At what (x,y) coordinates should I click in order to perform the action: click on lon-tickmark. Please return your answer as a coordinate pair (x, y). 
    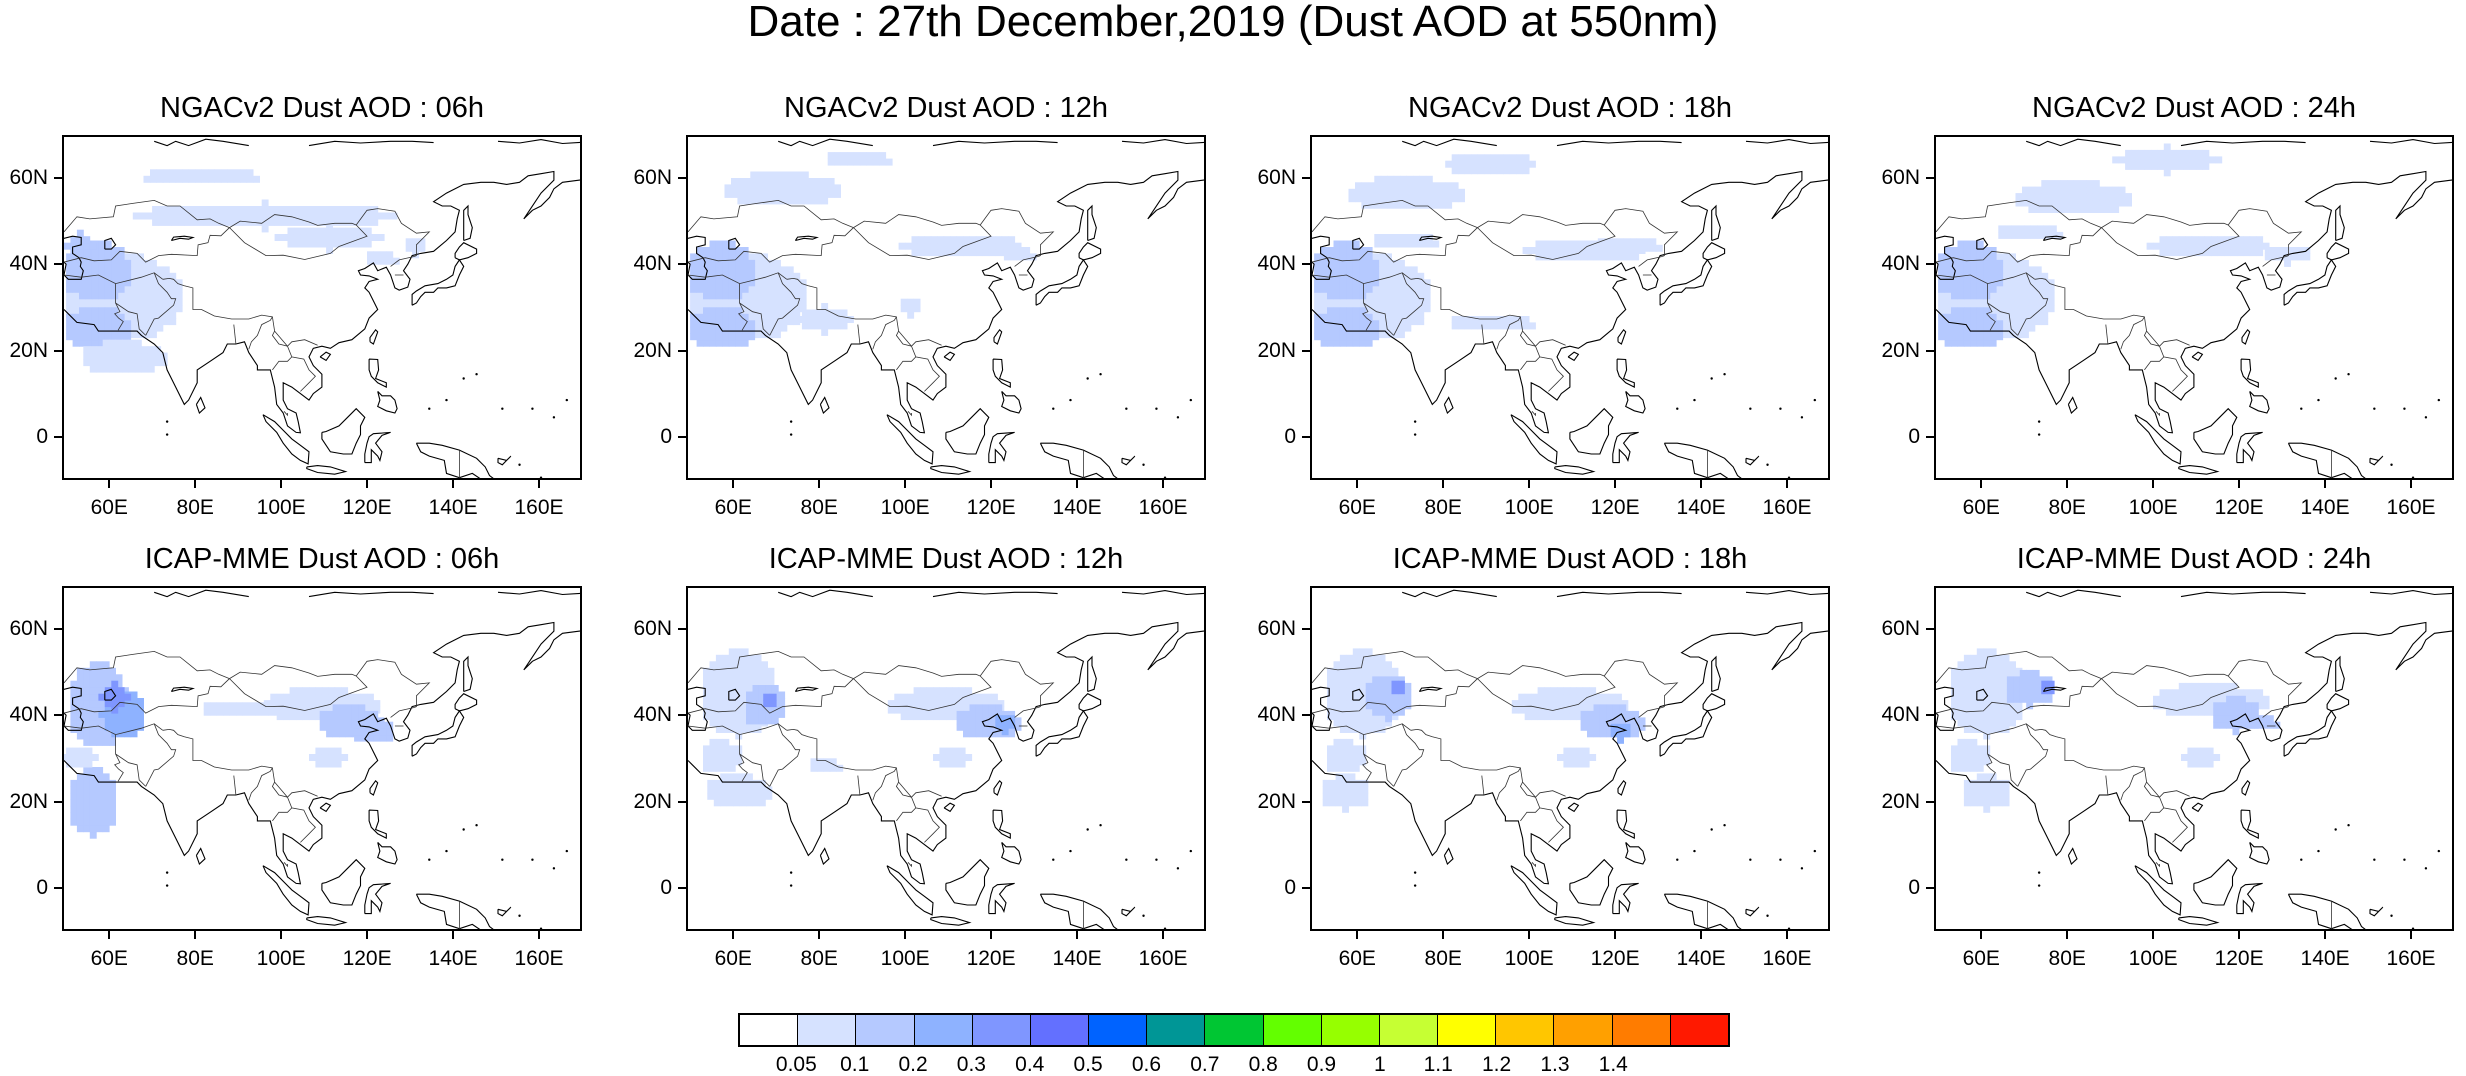
    Looking at the image, I should click on (819, 484).